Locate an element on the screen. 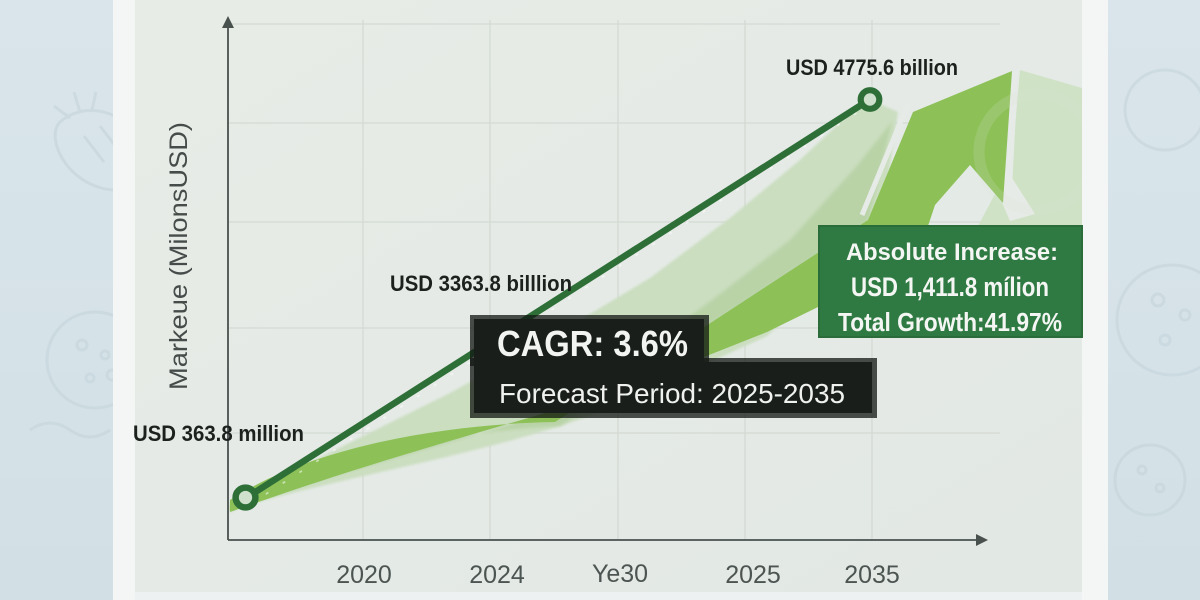 This screenshot has width=1200, height=600. svg-text: Markeue (MilonsUSD) is located at coordinates (179, 256).